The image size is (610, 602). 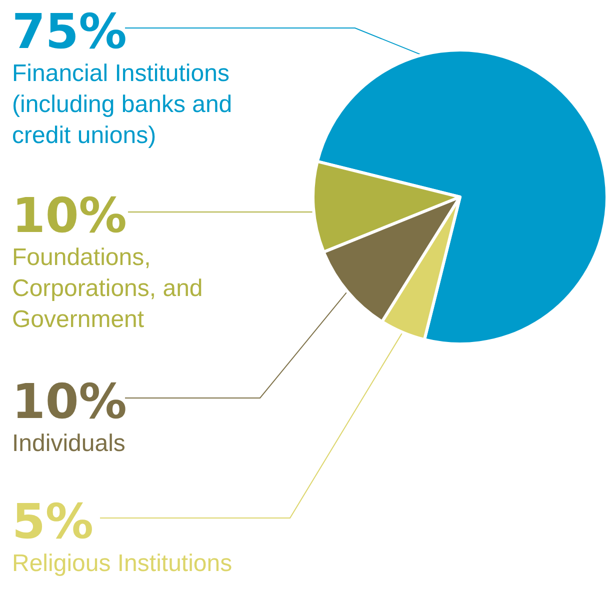 What do you see at coordinates (69, 443) in the screenshot?
I see `slice-label: Individuals` at bounding box center [69, 443].